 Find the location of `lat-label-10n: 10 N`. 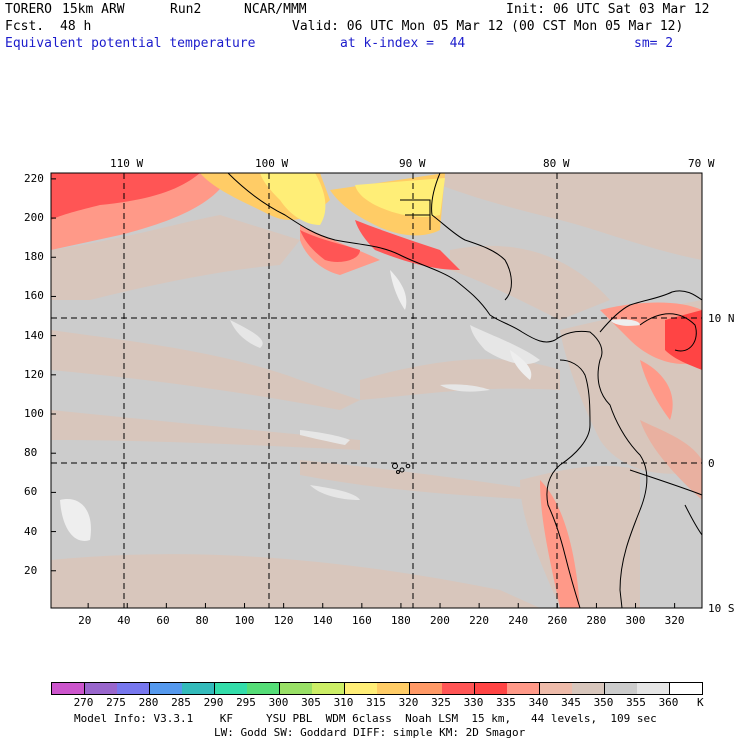

lat-label-10n: 10 N is located at coordinates (721, 318).